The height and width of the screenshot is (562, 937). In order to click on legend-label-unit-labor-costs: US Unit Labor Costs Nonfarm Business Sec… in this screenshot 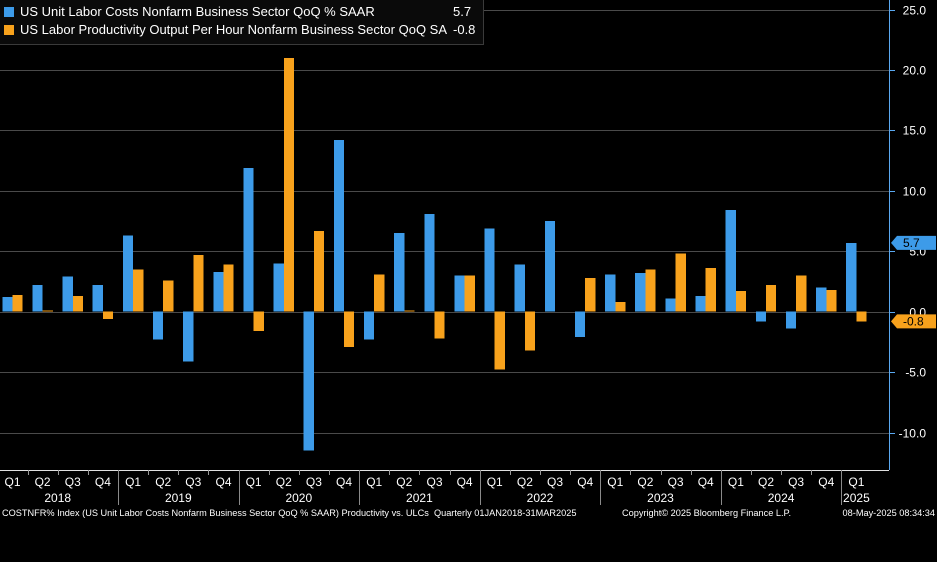, I will do `click(197, 11)`.